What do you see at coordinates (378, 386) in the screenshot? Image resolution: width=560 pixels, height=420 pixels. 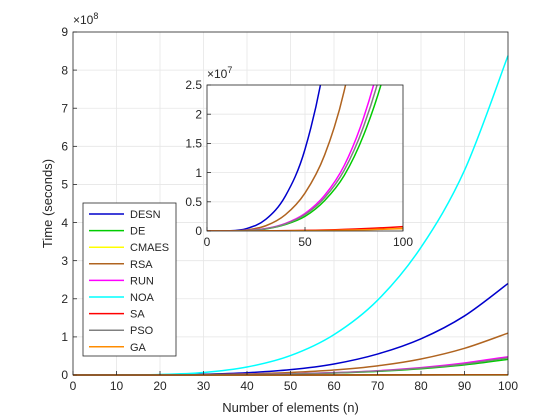 I see `main-x-tick-label: 70` at bounding box center [378, 386].